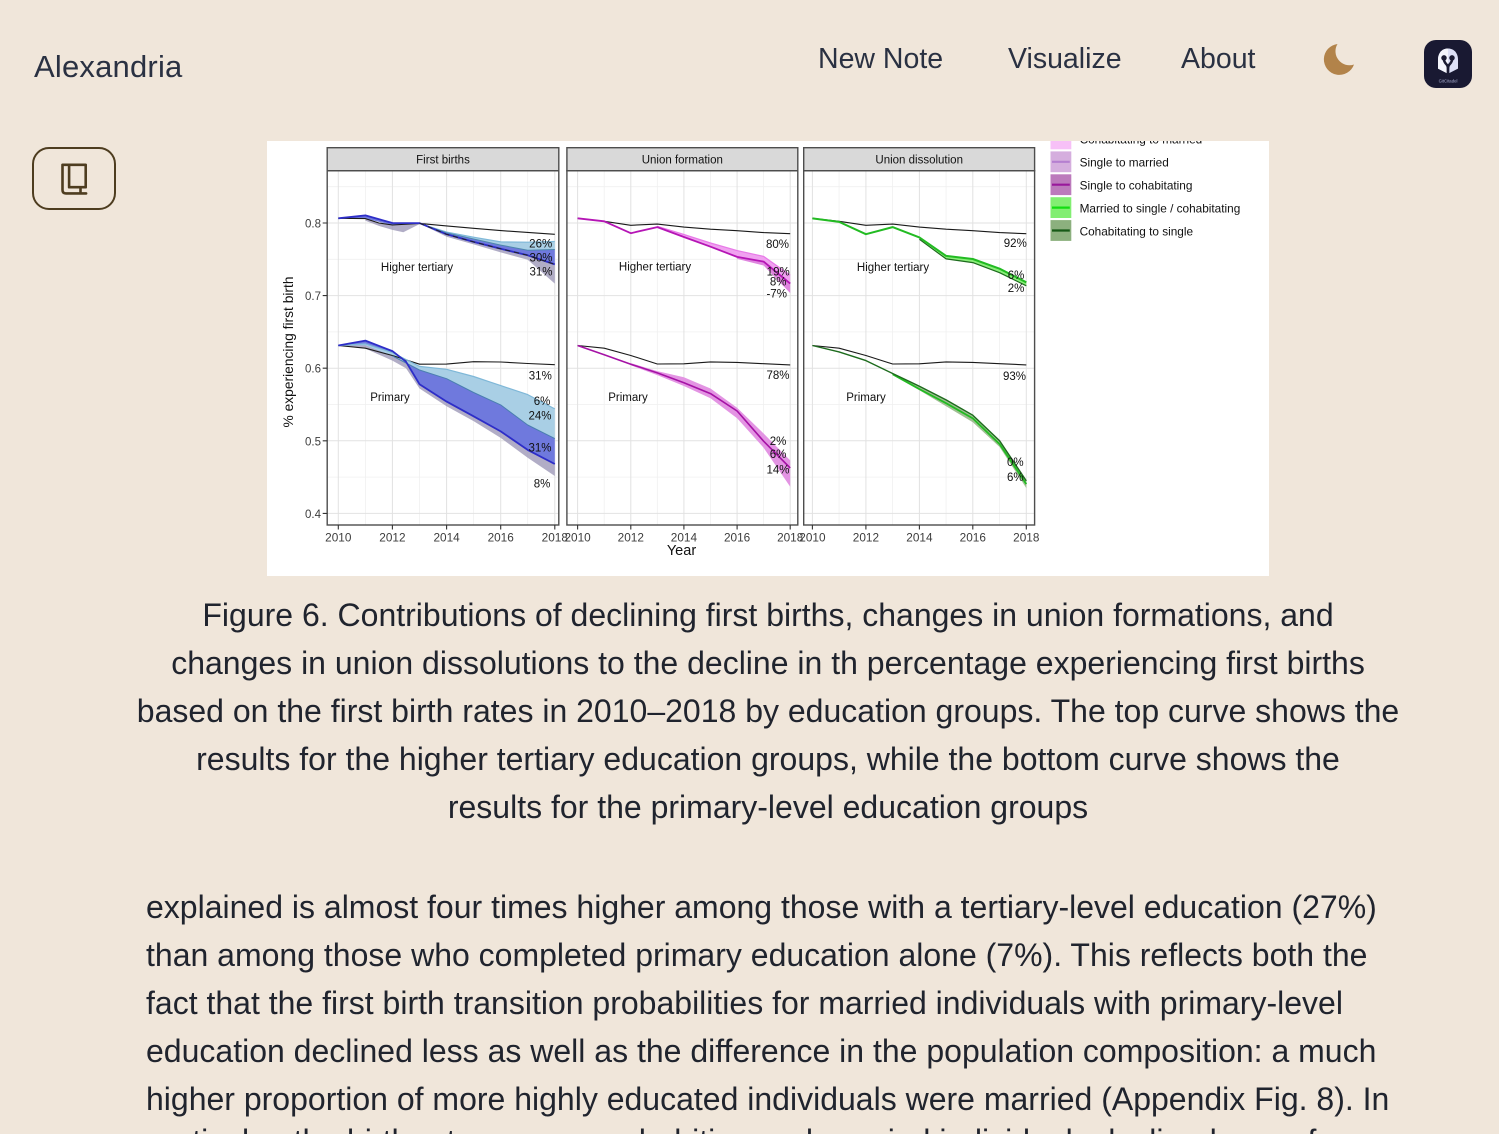 This screenshot has height=1134, width=1499. What do you see at coordinates (313, 225) in the screenshot?
I see `svg-text: 0.8` at bounding box center [313, 225].